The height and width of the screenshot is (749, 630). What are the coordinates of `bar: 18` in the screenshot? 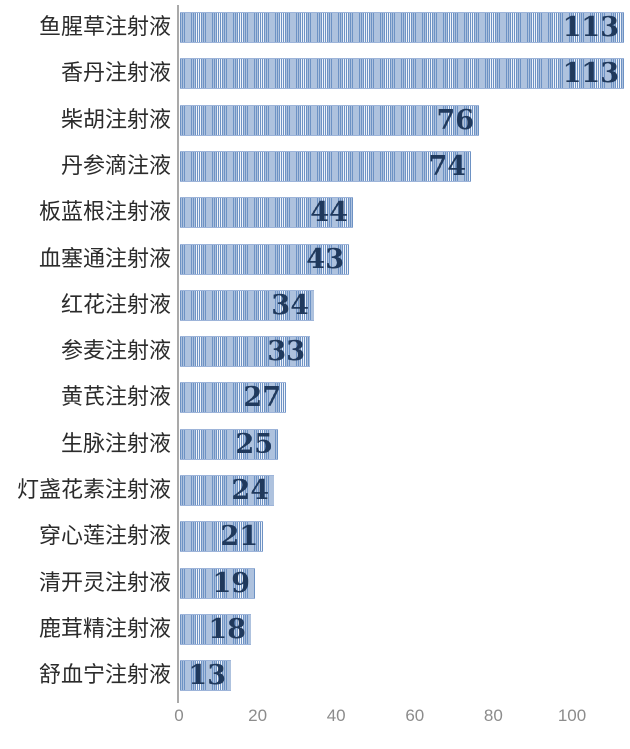 It's located at (215, 629).